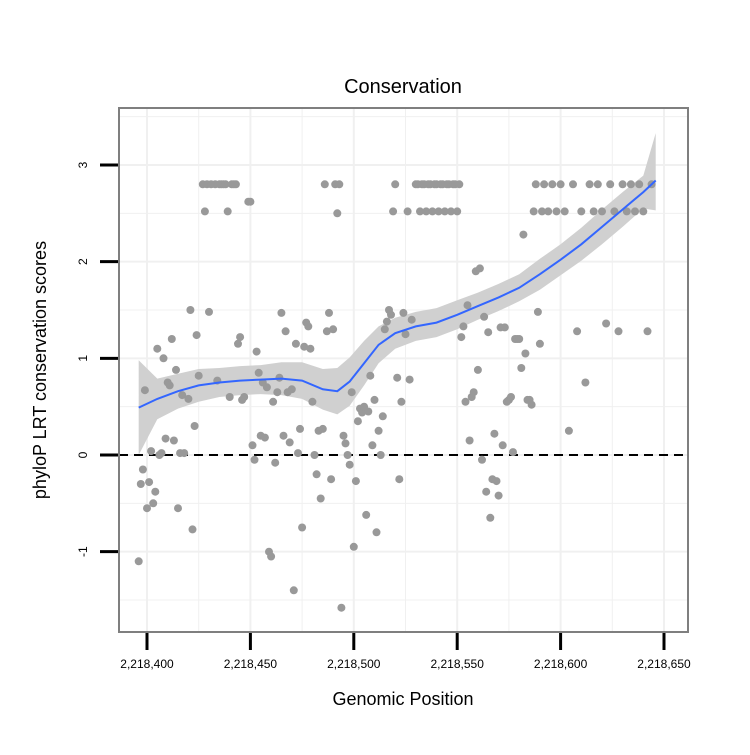 The height and width of the screenshot is (755, 750). Describe the element at coordinates (251, 664) in the screenshot. I see `x-tick-label: 2,218,450` at that location.